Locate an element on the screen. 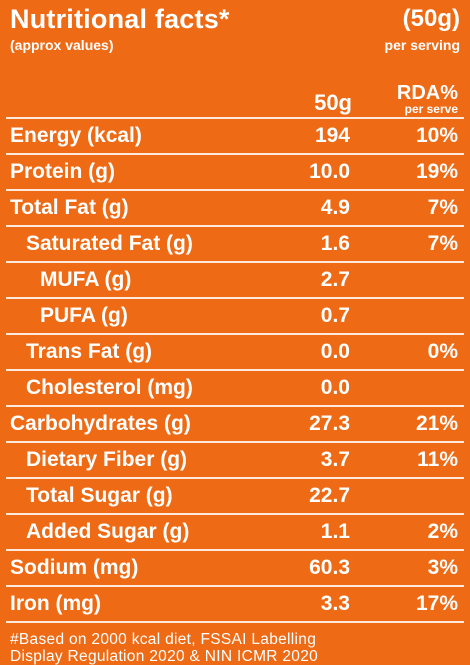 This screenshot has height=665, width=470. table-row: Dietary Fiber (g) 3.7 11% is located at coordinates (235, 459).